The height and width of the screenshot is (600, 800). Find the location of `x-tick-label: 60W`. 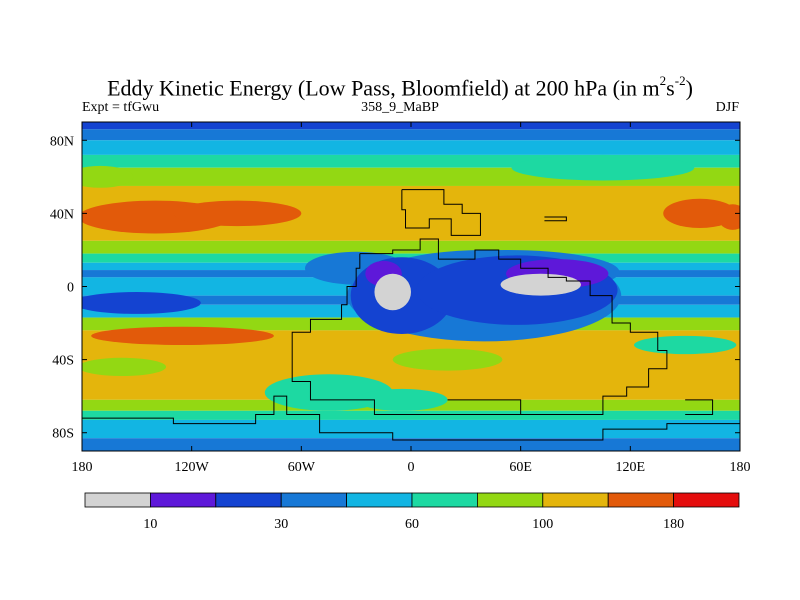

x-tick-label: 60W is located at coordinates (302, 467).